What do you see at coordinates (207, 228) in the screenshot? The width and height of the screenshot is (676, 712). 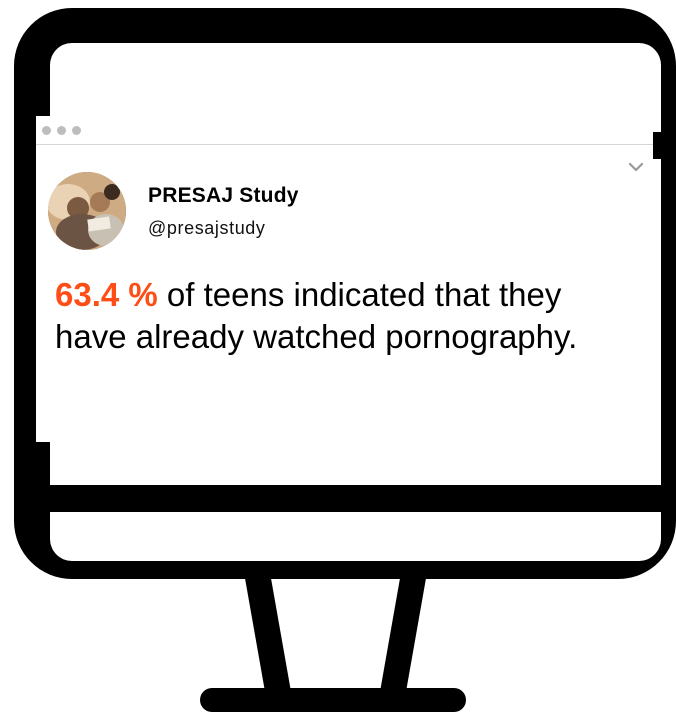 I see `author-handle: @presajstudy` at bounding box center [207, 228].